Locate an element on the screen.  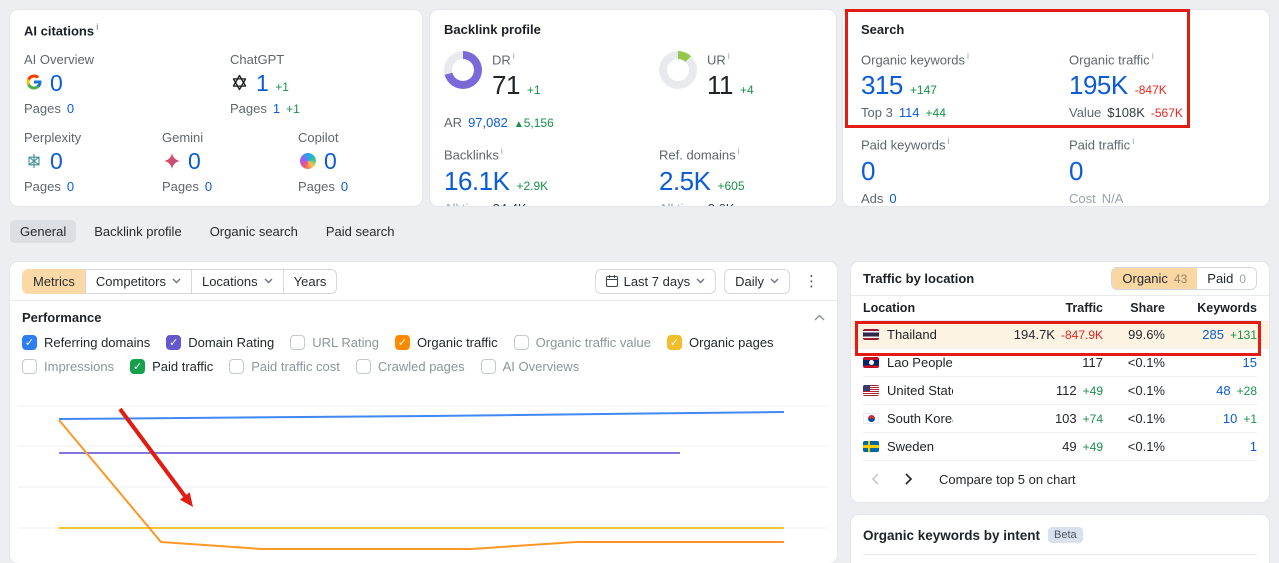
google-icon is located at coordinates (33, 82).